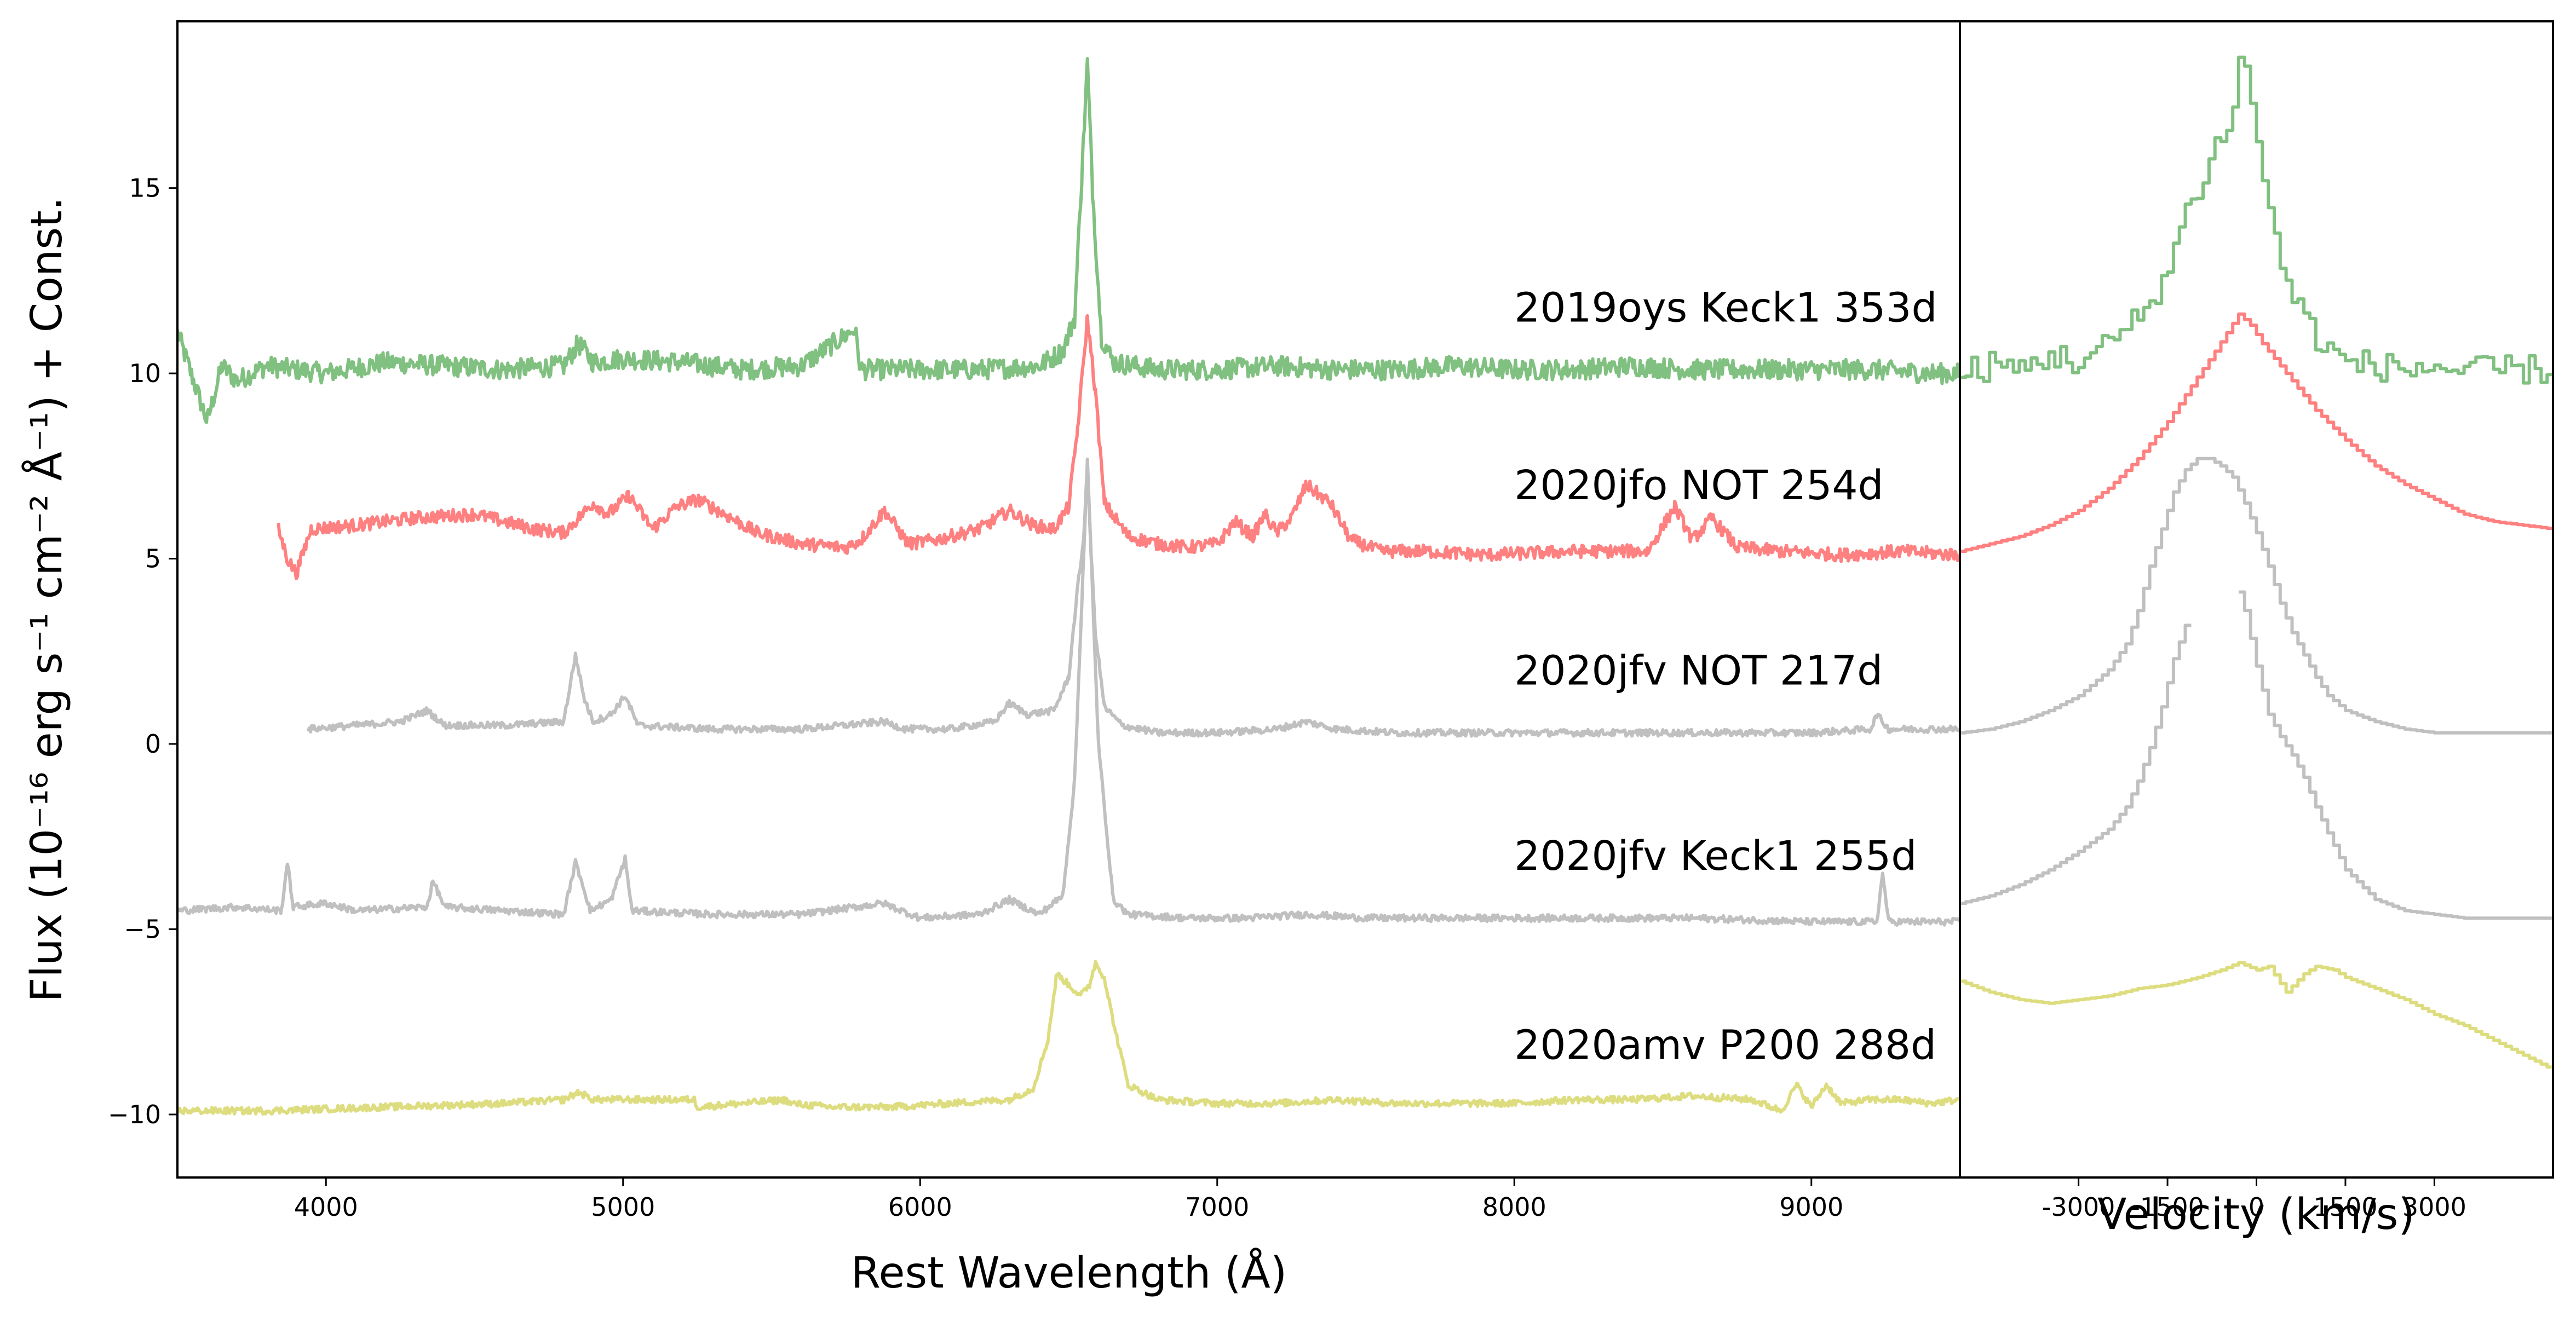  I want to click on spectrum-label: 2019oys Keck1 353d, so click(1725, 308).